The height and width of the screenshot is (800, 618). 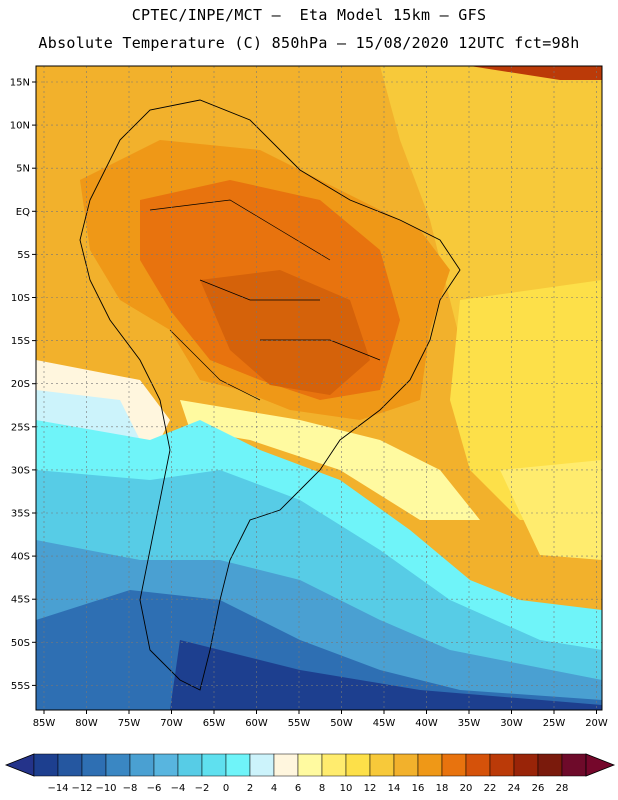 I want to click on lat-tick-label: 5N, so click(x=23, y=169).